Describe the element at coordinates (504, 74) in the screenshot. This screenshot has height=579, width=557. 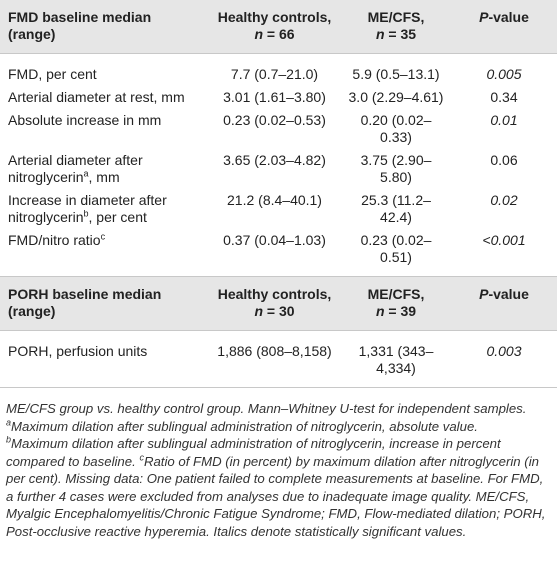
I see `cell: 0.005` at that location.